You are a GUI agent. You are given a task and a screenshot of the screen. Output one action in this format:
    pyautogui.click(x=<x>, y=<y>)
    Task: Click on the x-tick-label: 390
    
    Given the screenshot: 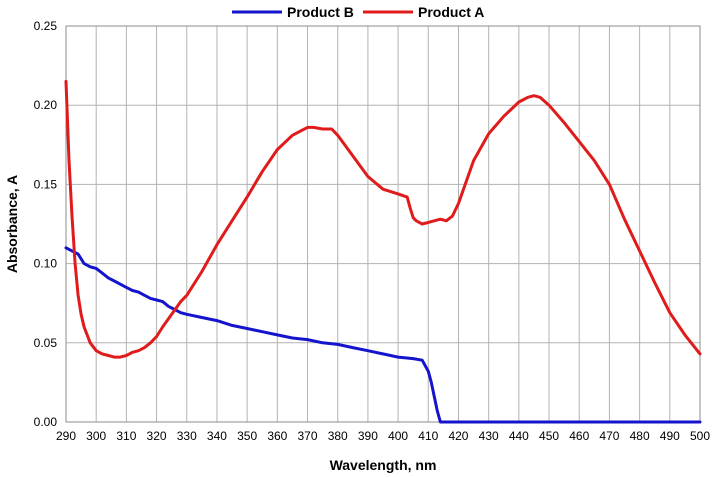 What is the action you would take?
    pyautogui.click(x=368, y=436)
    